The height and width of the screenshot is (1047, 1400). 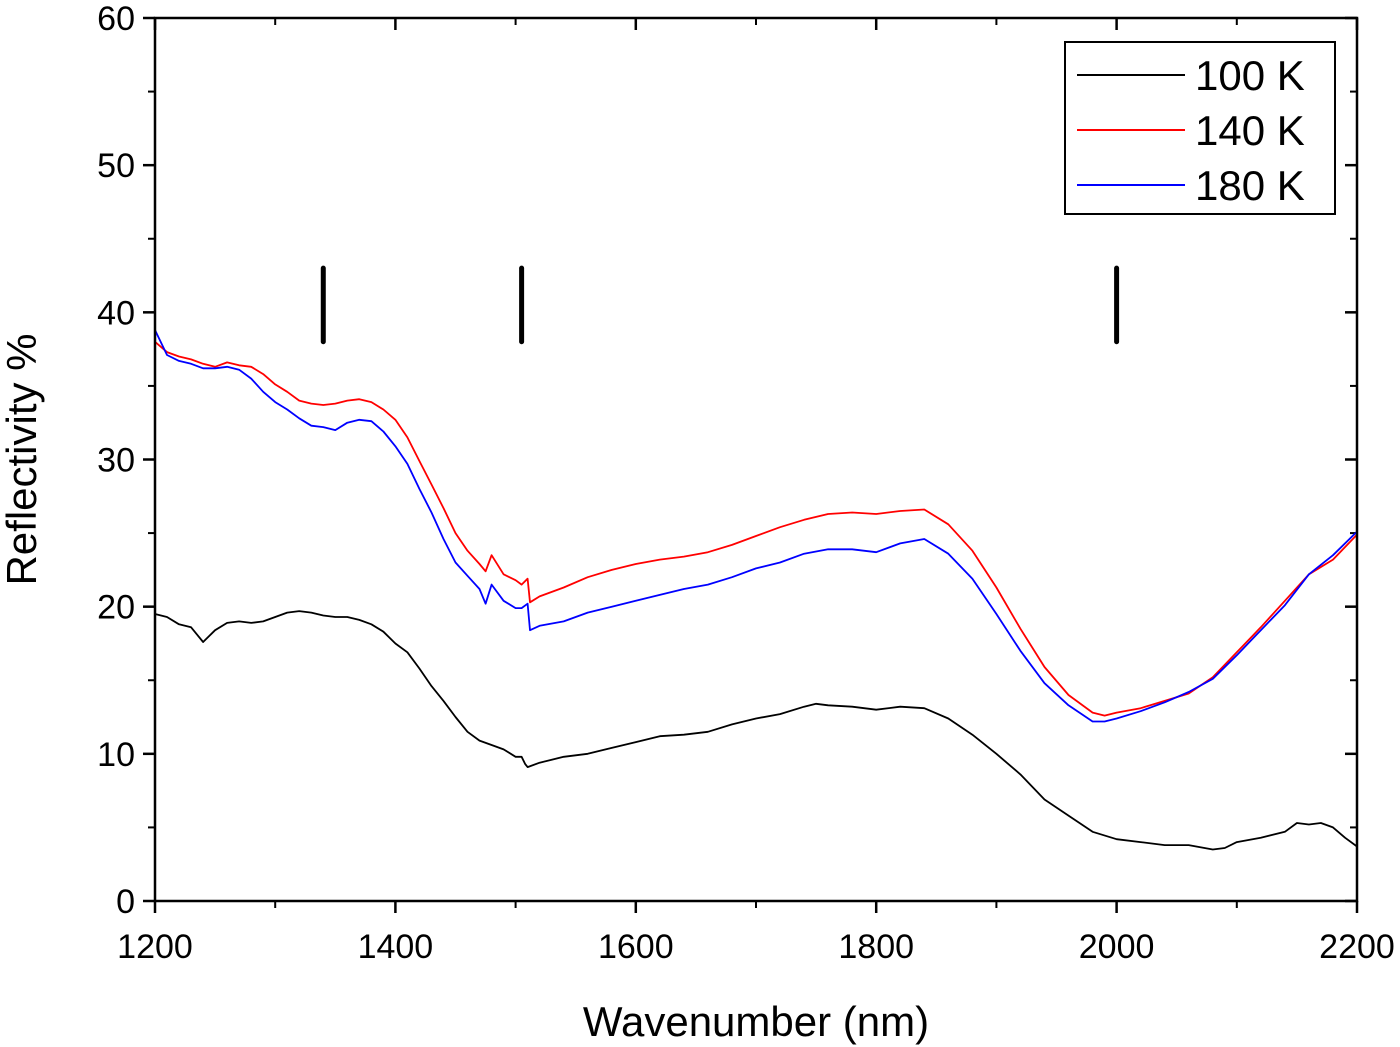 I want to click on y-axis-title: Reflectivity %, so click(x=22, y=459).